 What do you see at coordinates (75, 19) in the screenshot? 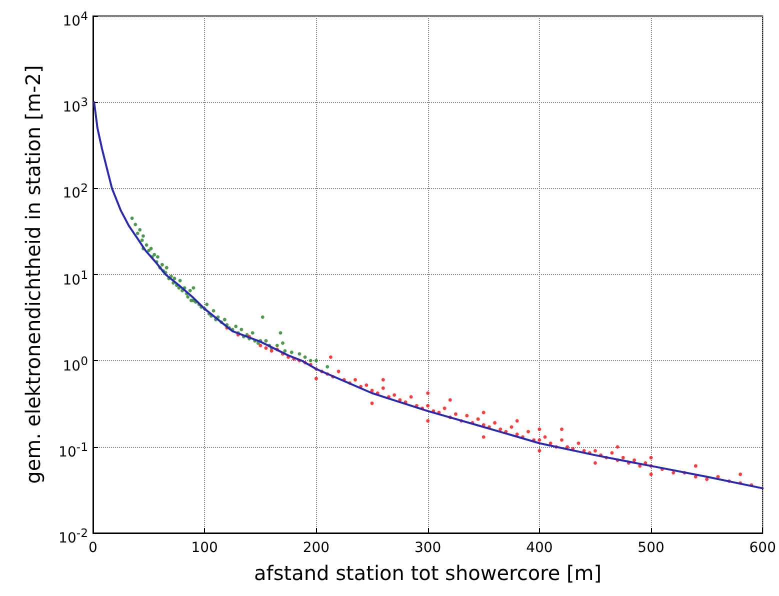
I see `y-tick-label: 10$^{4}$` at bounding box center [75, 19].